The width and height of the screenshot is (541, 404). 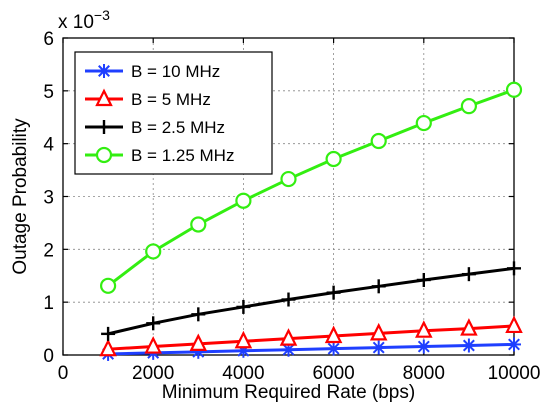 I want to click on legend-label: B = 2.5 MHz, so click(x=178, y=127).